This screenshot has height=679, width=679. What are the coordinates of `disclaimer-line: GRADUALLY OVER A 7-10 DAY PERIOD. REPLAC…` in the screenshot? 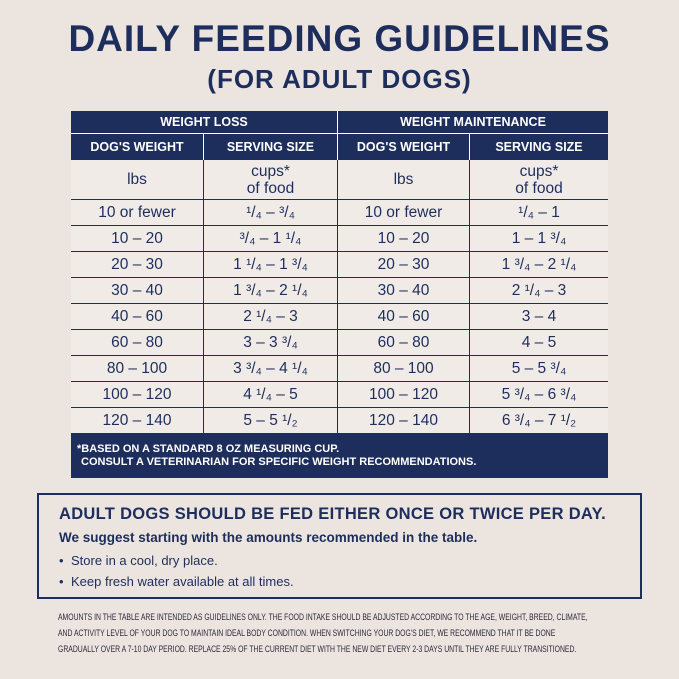 It's located at (317, 649).